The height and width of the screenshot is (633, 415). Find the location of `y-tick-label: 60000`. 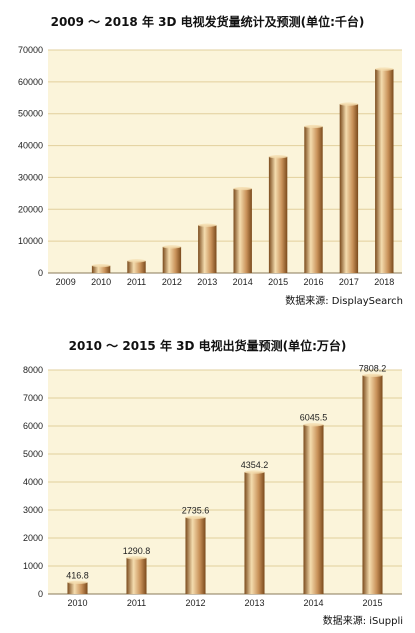

y-tick-label: 60000 is located at coordinates (30, 82).